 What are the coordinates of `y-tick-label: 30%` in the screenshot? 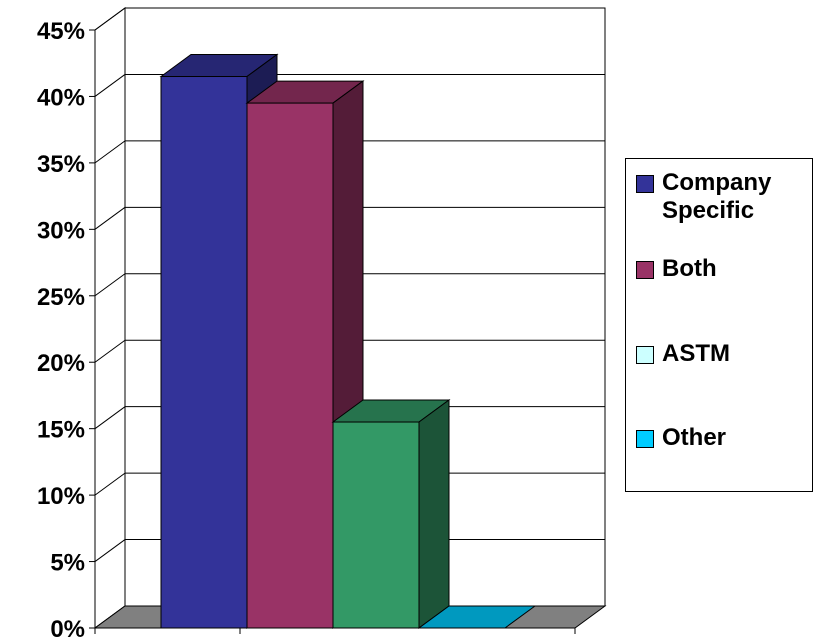 It's located at (61, 230).